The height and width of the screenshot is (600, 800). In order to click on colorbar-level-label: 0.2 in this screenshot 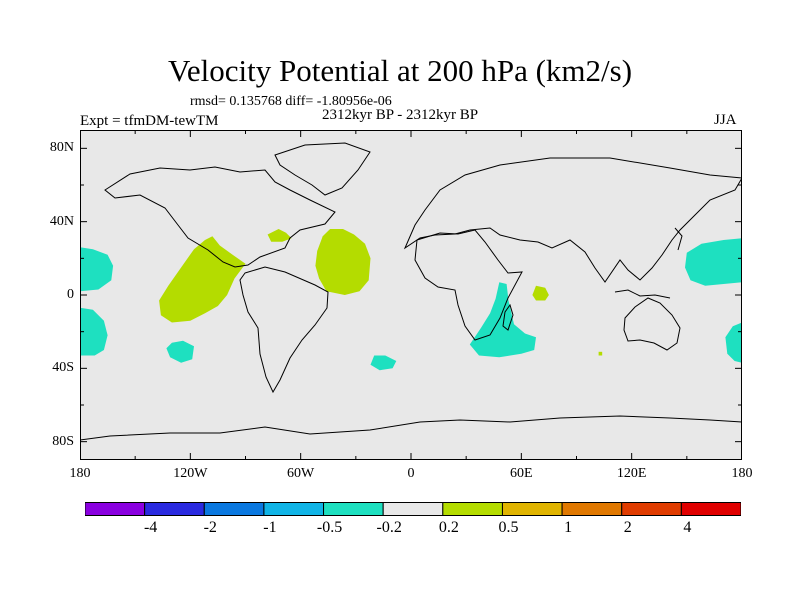, I will do `click(448, 527)`.